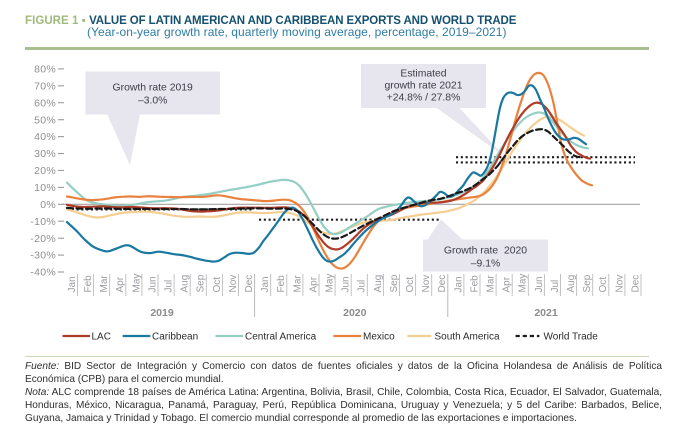  Describe the element at coordinates (424, 98) in the screenshot. I see `svg-text: +24.8% / 27.8%` at that location.